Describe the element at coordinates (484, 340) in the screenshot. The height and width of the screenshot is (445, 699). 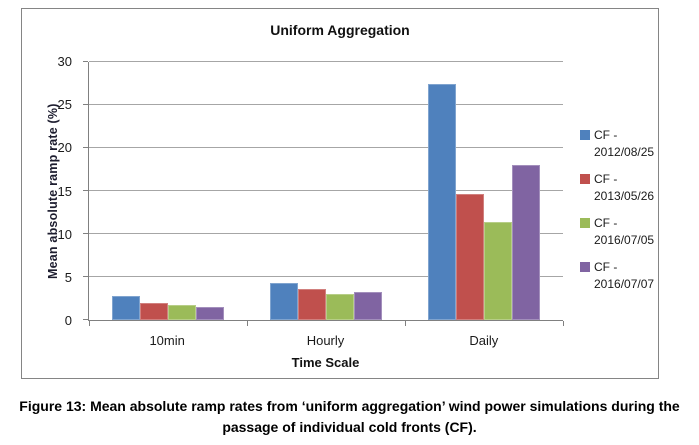
I see `category-label-daily: Daily` at that location.